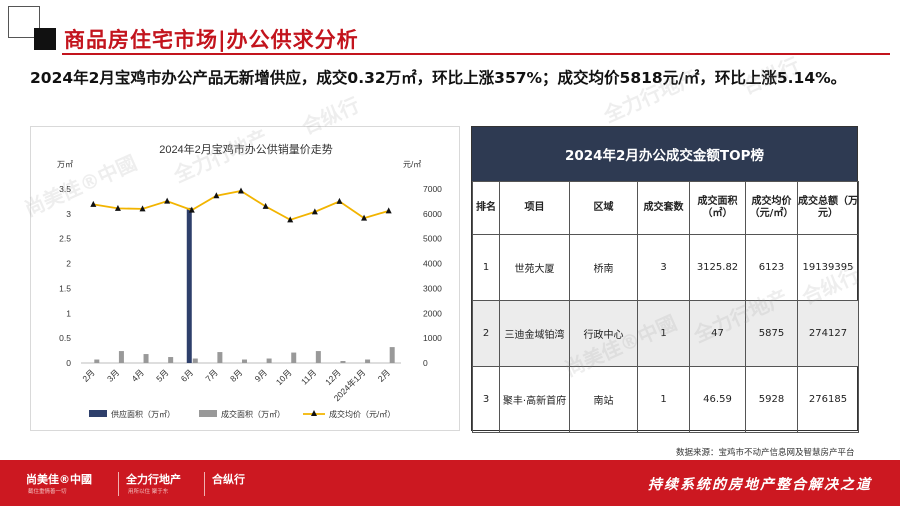 Image resolution: width=900 pixels, height=506 pixels. What do you see at coordinates (534, 267) in the screenshot?
I see `cell-project: 世苑大厦` at bounding box center [534, 267].